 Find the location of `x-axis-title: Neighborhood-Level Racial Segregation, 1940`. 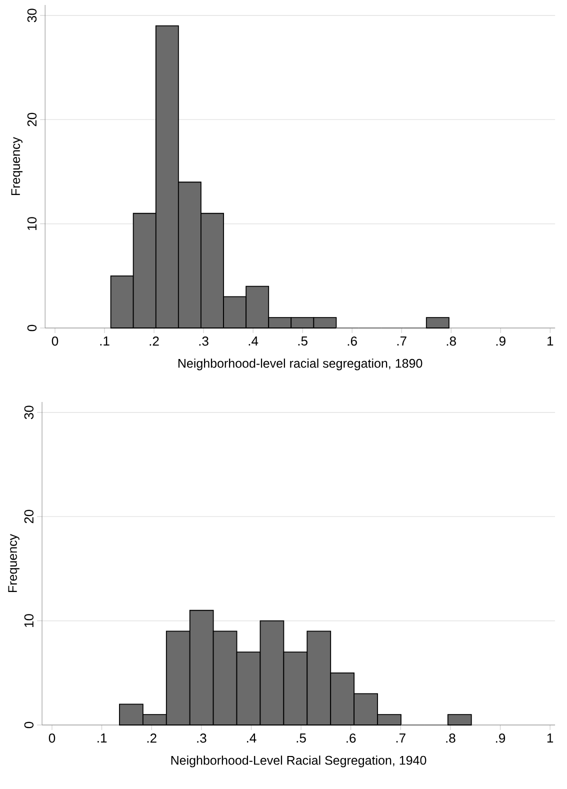

x-axis-title: Neighborhood-Level Racial Segregation, 1940 is located at coordinates (298, 762).